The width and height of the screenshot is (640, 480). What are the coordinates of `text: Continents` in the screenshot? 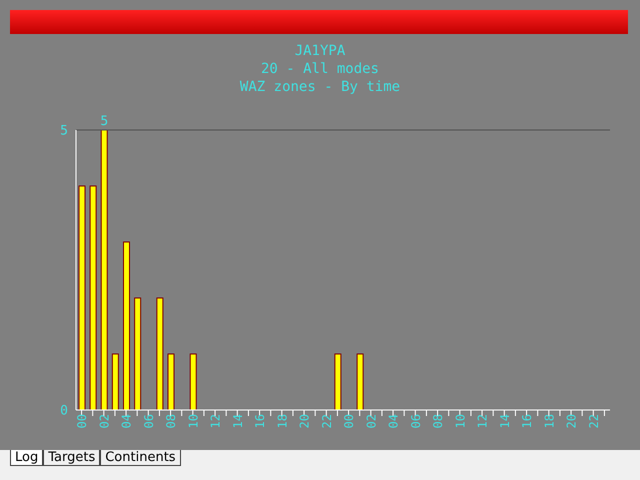 It's located at (140, 458).